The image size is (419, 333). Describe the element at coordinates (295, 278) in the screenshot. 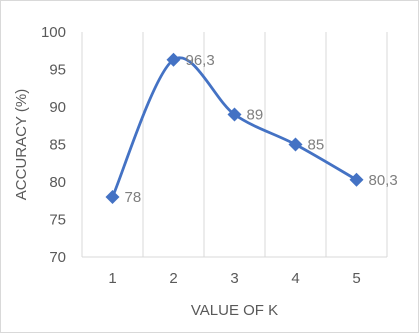

I see `x-tick-label: 4` at that location.